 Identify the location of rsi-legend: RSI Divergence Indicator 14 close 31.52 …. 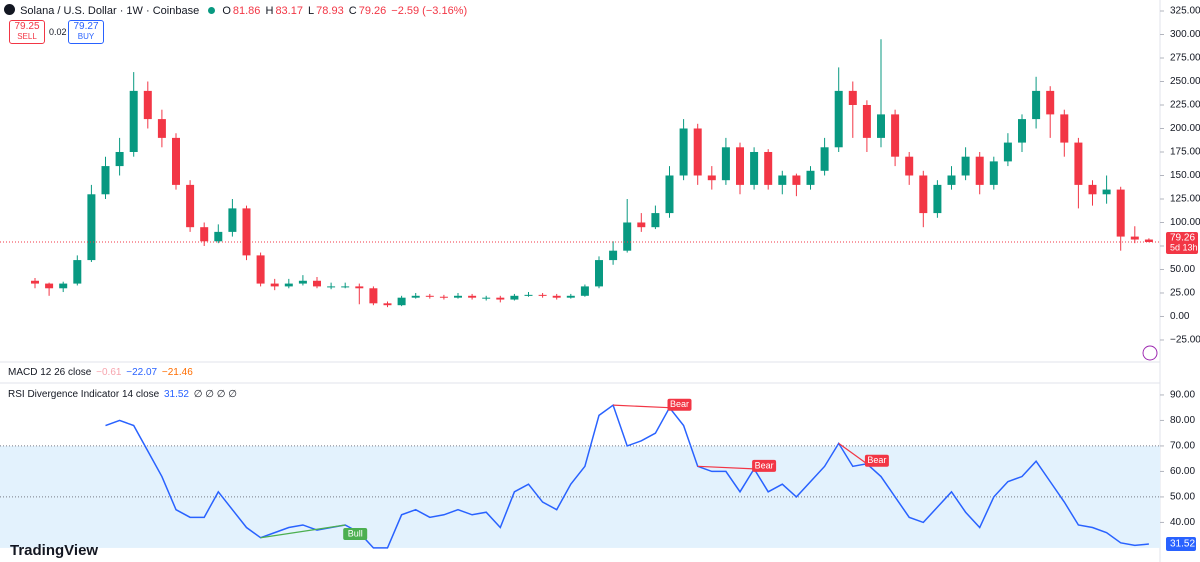
(123, 394).